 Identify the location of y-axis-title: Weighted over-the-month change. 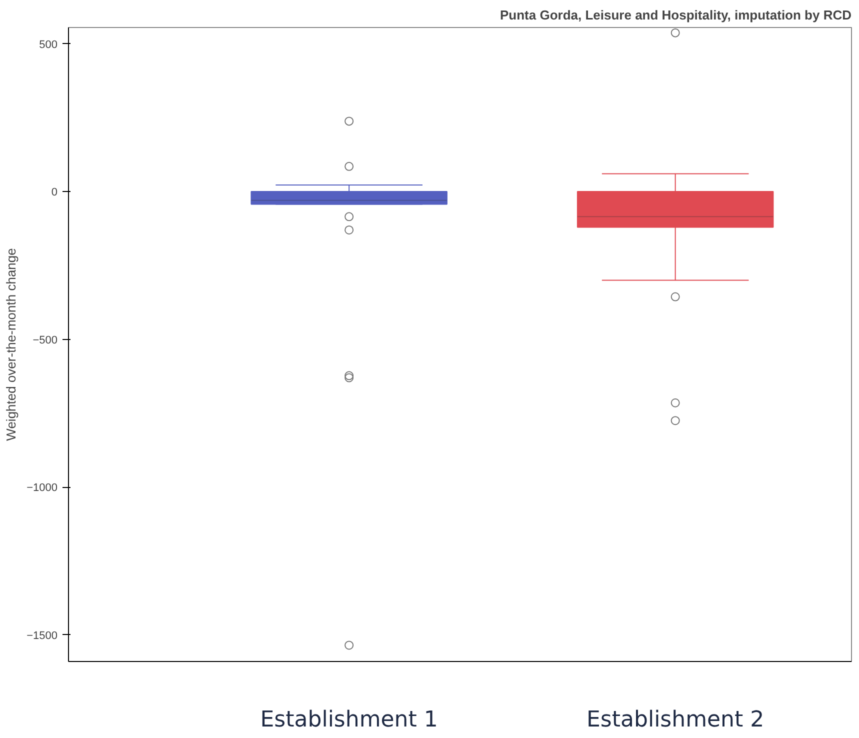
(11, 344).